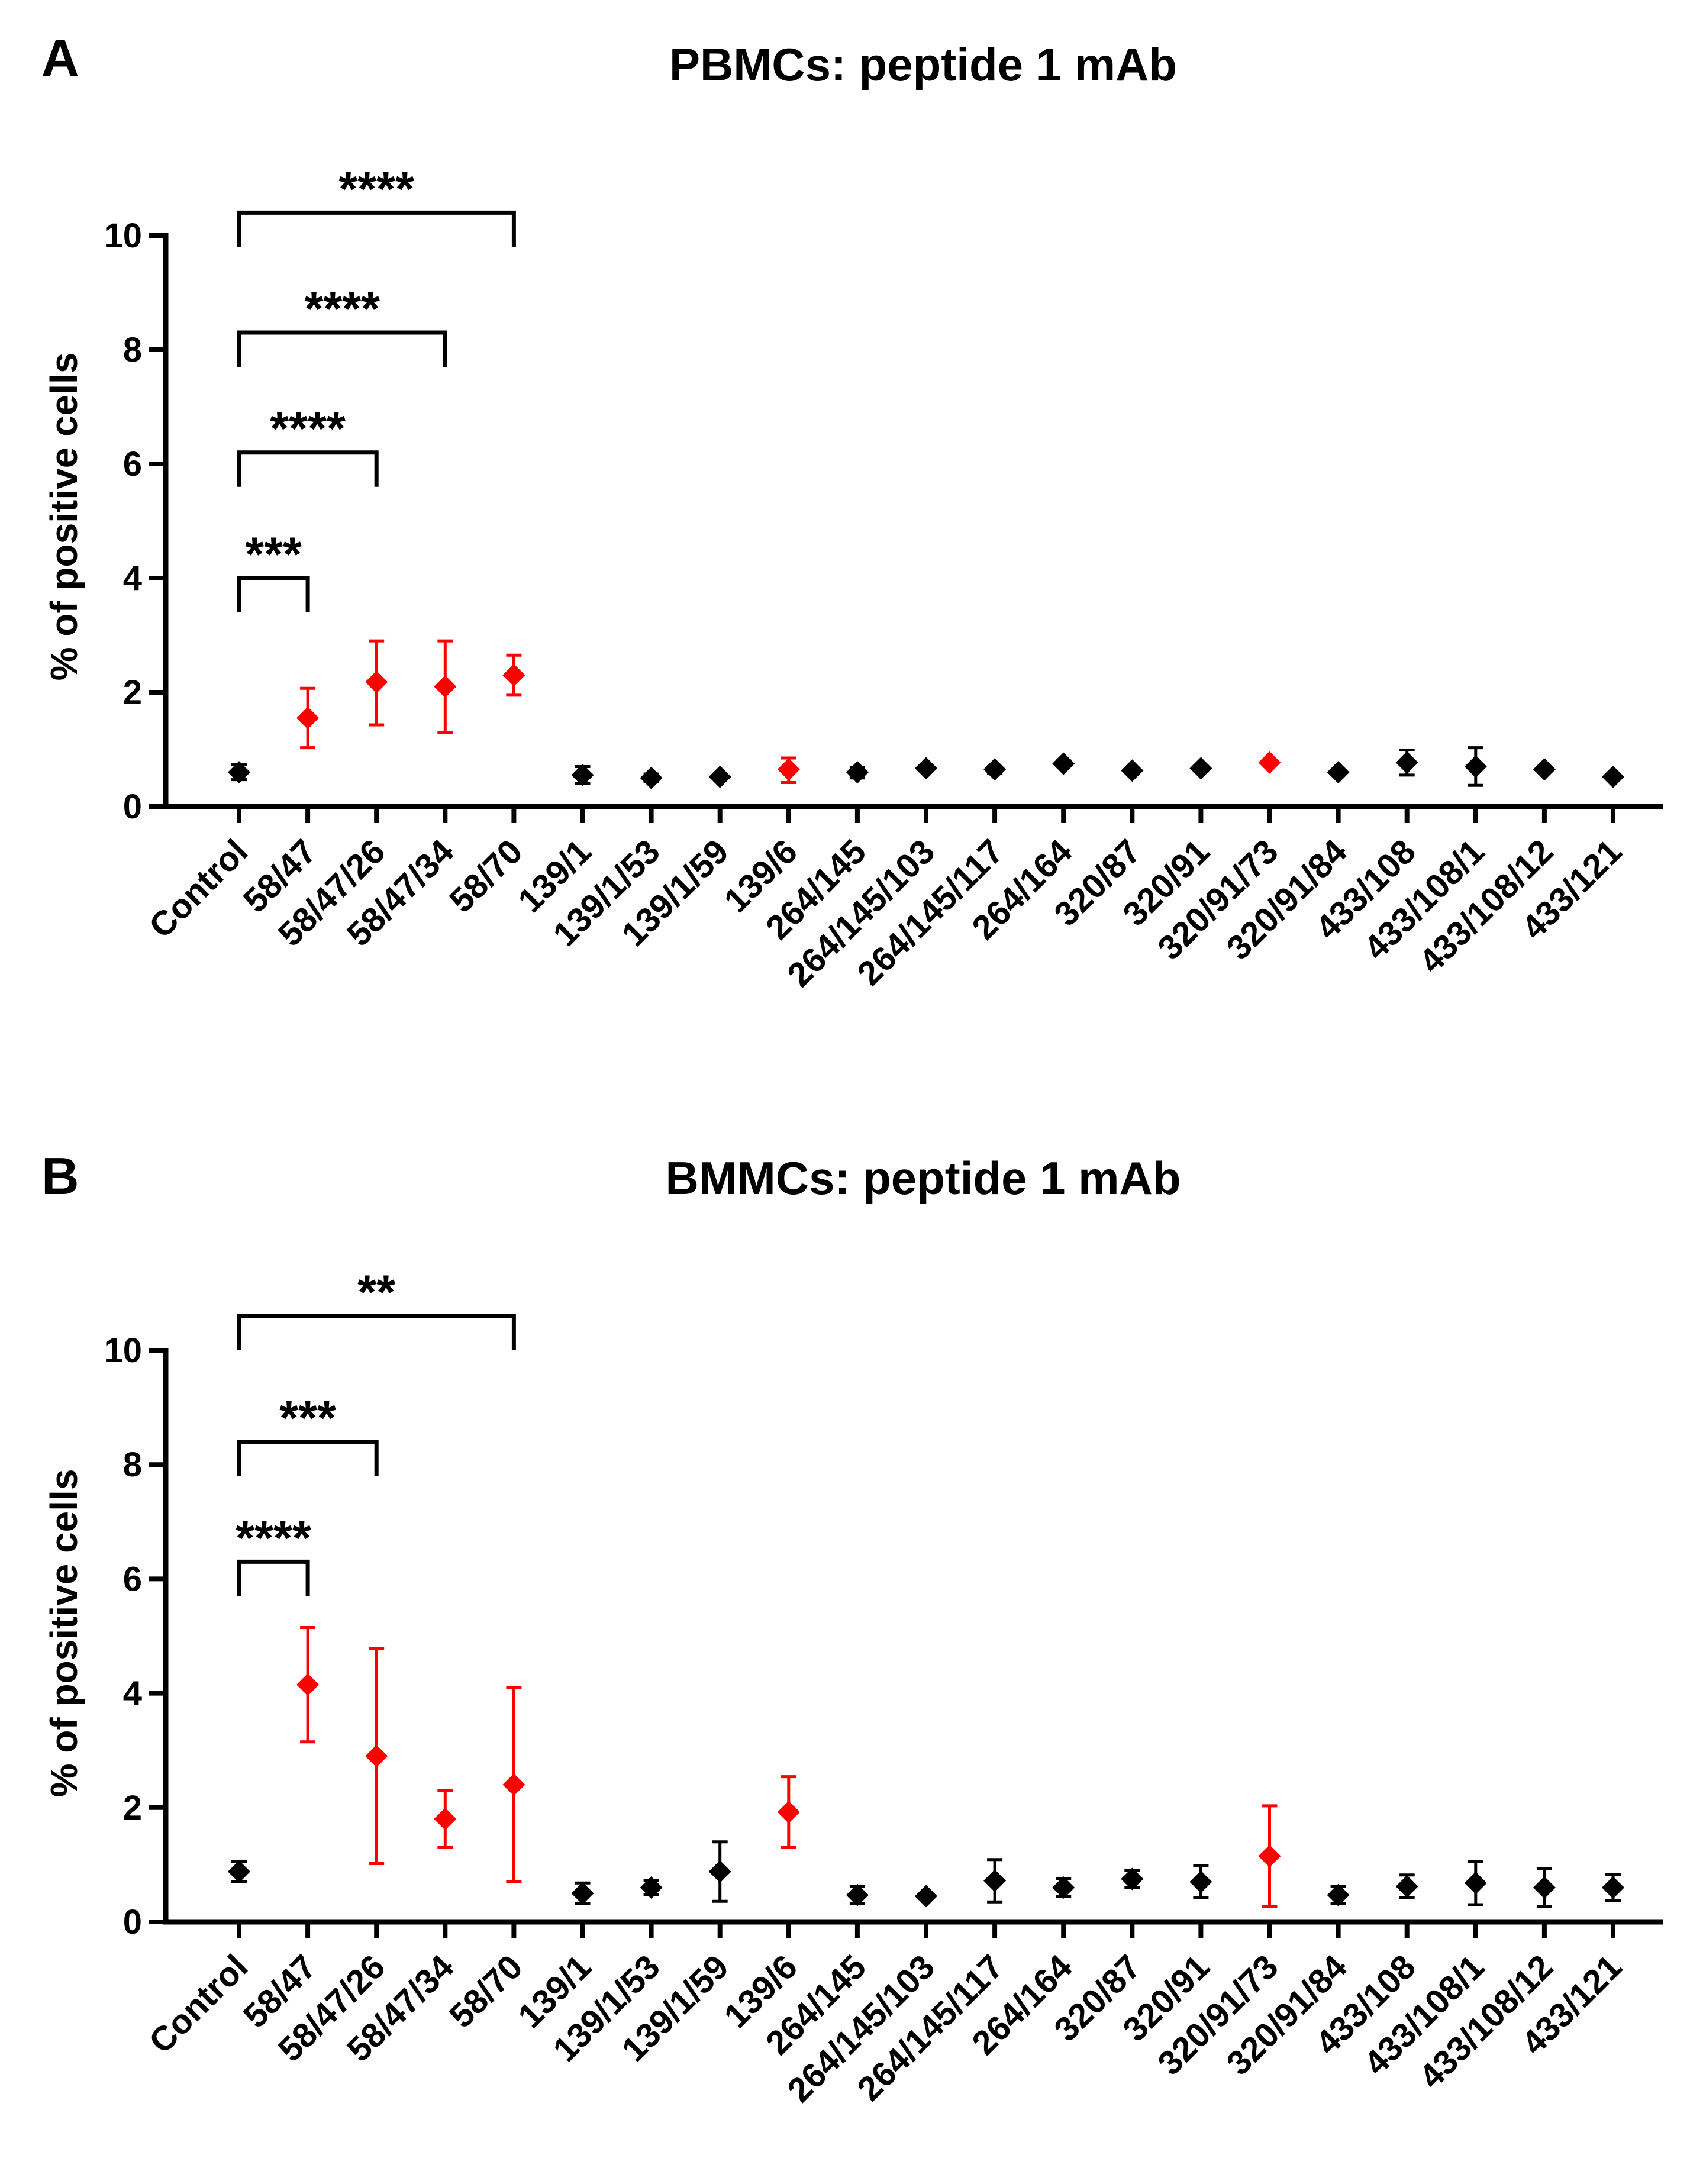 This screenshot has width=1690, height=2184. I want to click on panel-b-y-axis-label: % of positive cells, so click(64, 1634).